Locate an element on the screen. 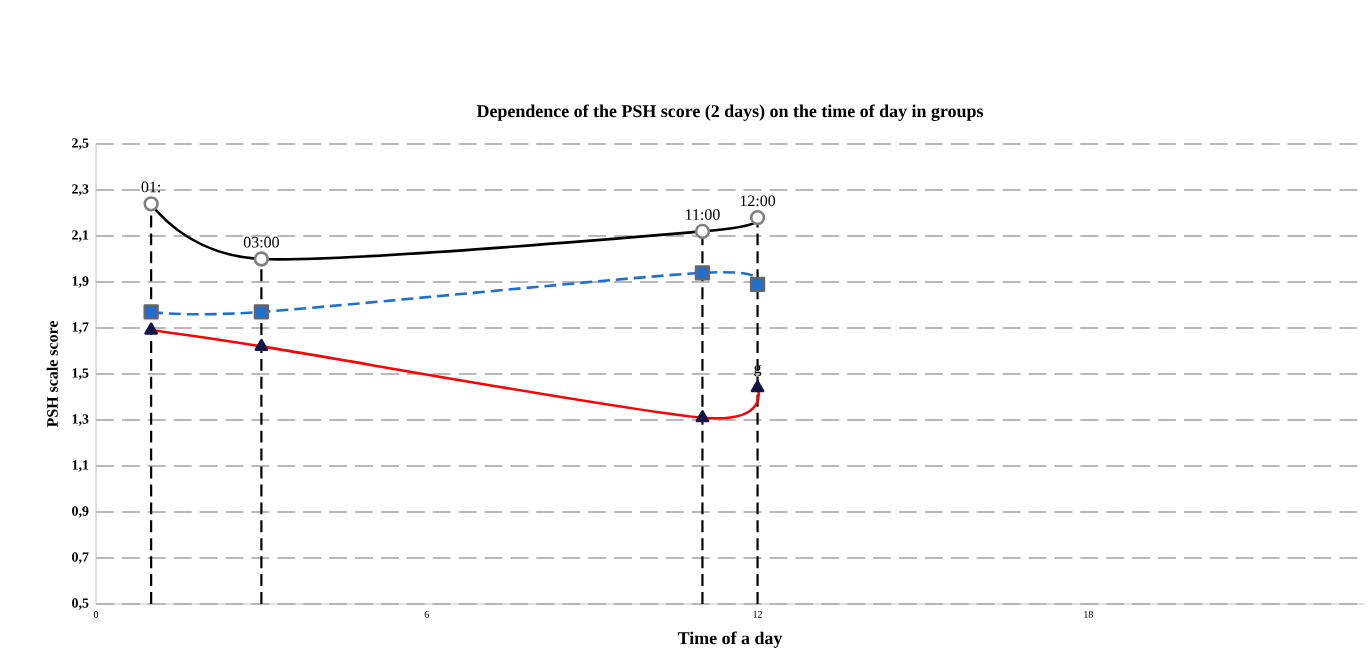 The image size is (1370, 662). chart-title: Dependence of the PSH score (2 days) on the time of day in groups is located at coordinates (730, 113).